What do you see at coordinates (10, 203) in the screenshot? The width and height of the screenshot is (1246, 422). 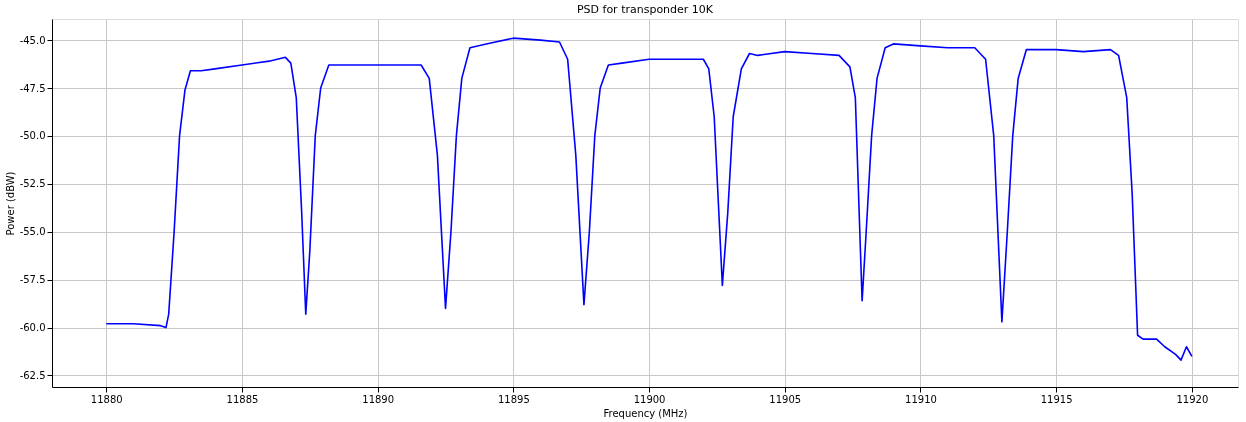 I see `y-axis-title: Power (dBW)` at bounding box center [10, 203].